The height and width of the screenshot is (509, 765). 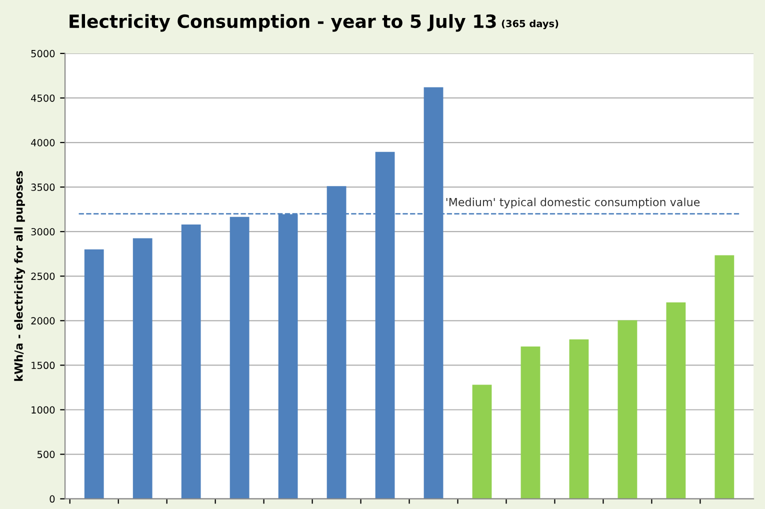 I want to click on y-tick-label: 4000, so click(x=43, y=142).